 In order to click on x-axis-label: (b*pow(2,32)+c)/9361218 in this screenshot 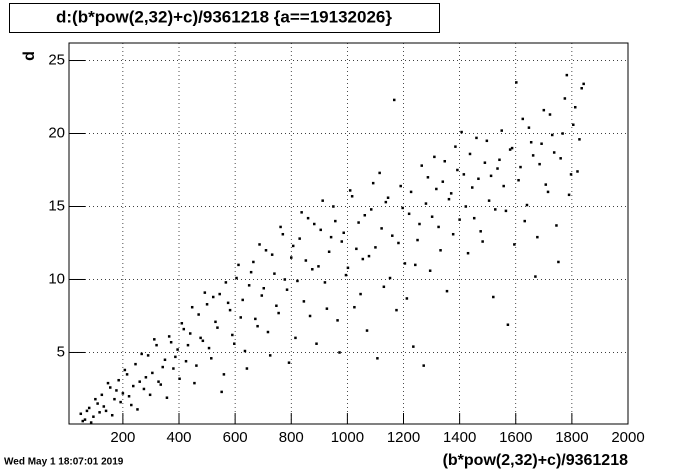, I will do `click(536, 460)`.